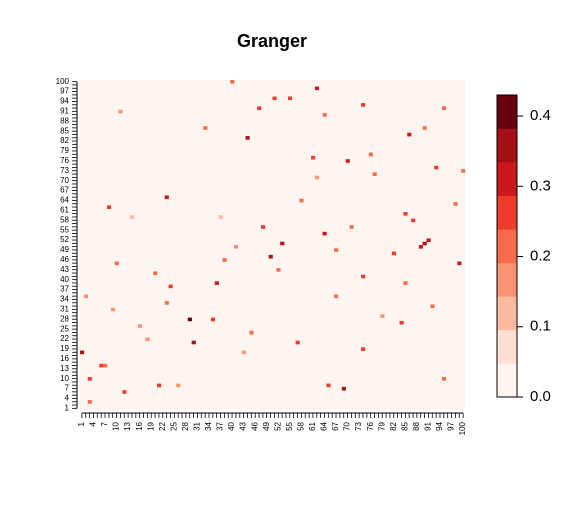 This screenshot has height=512, width=588. Describe the element at coordinates (67, 388) in the screenshot. I see `y-tick-label: 7` at that location.